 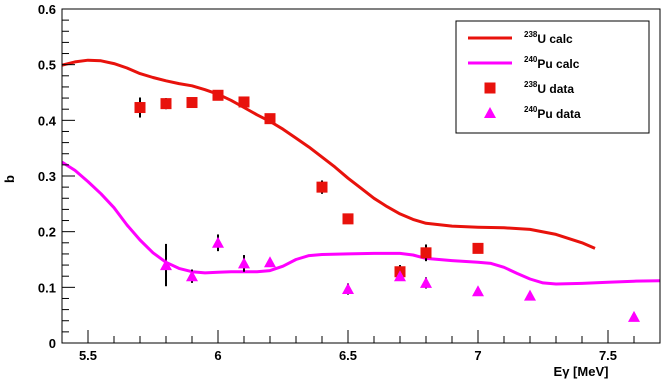 What do you see at coordinates (608, 355) in the screenshot?
I see `x-tick-label: 7.5` at bounding box center [608, 355].